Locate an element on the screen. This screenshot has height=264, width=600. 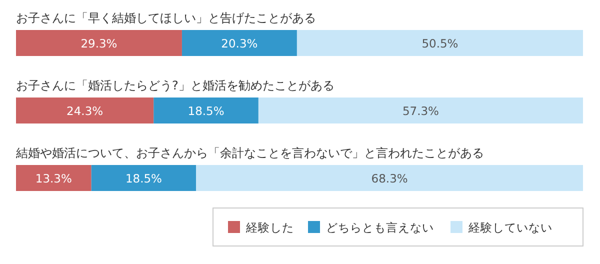
legend-label: 経験していない is located at coordinates (510, 227).